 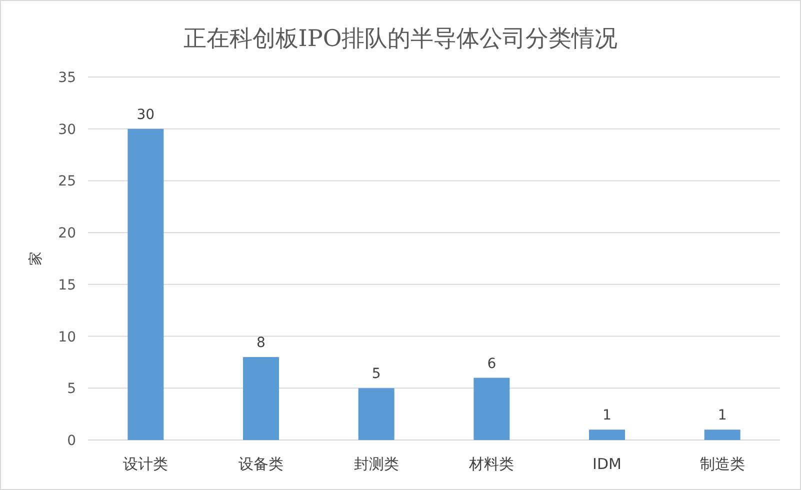 I want to click on x-tick-label: 材料类, so click(x=491, y=464).